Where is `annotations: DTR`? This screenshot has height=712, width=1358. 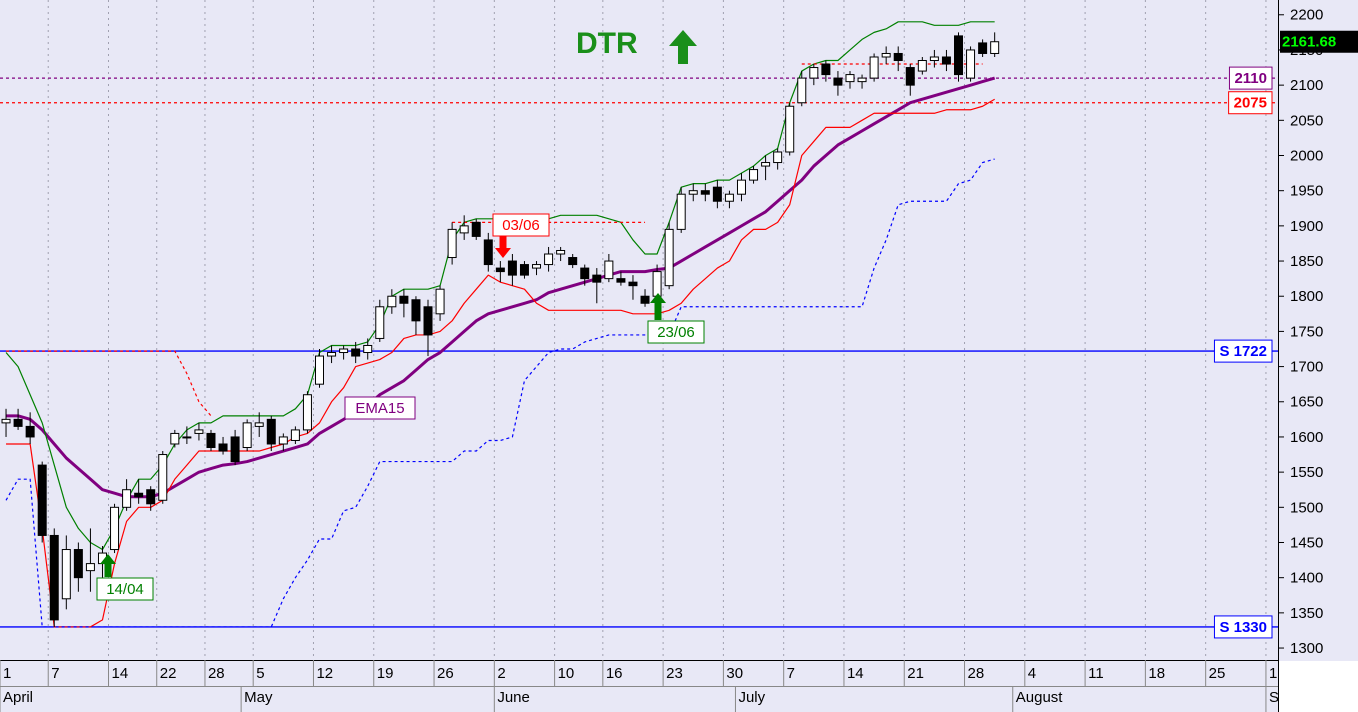 annotations: DTR is located at coordinates (636, 45).